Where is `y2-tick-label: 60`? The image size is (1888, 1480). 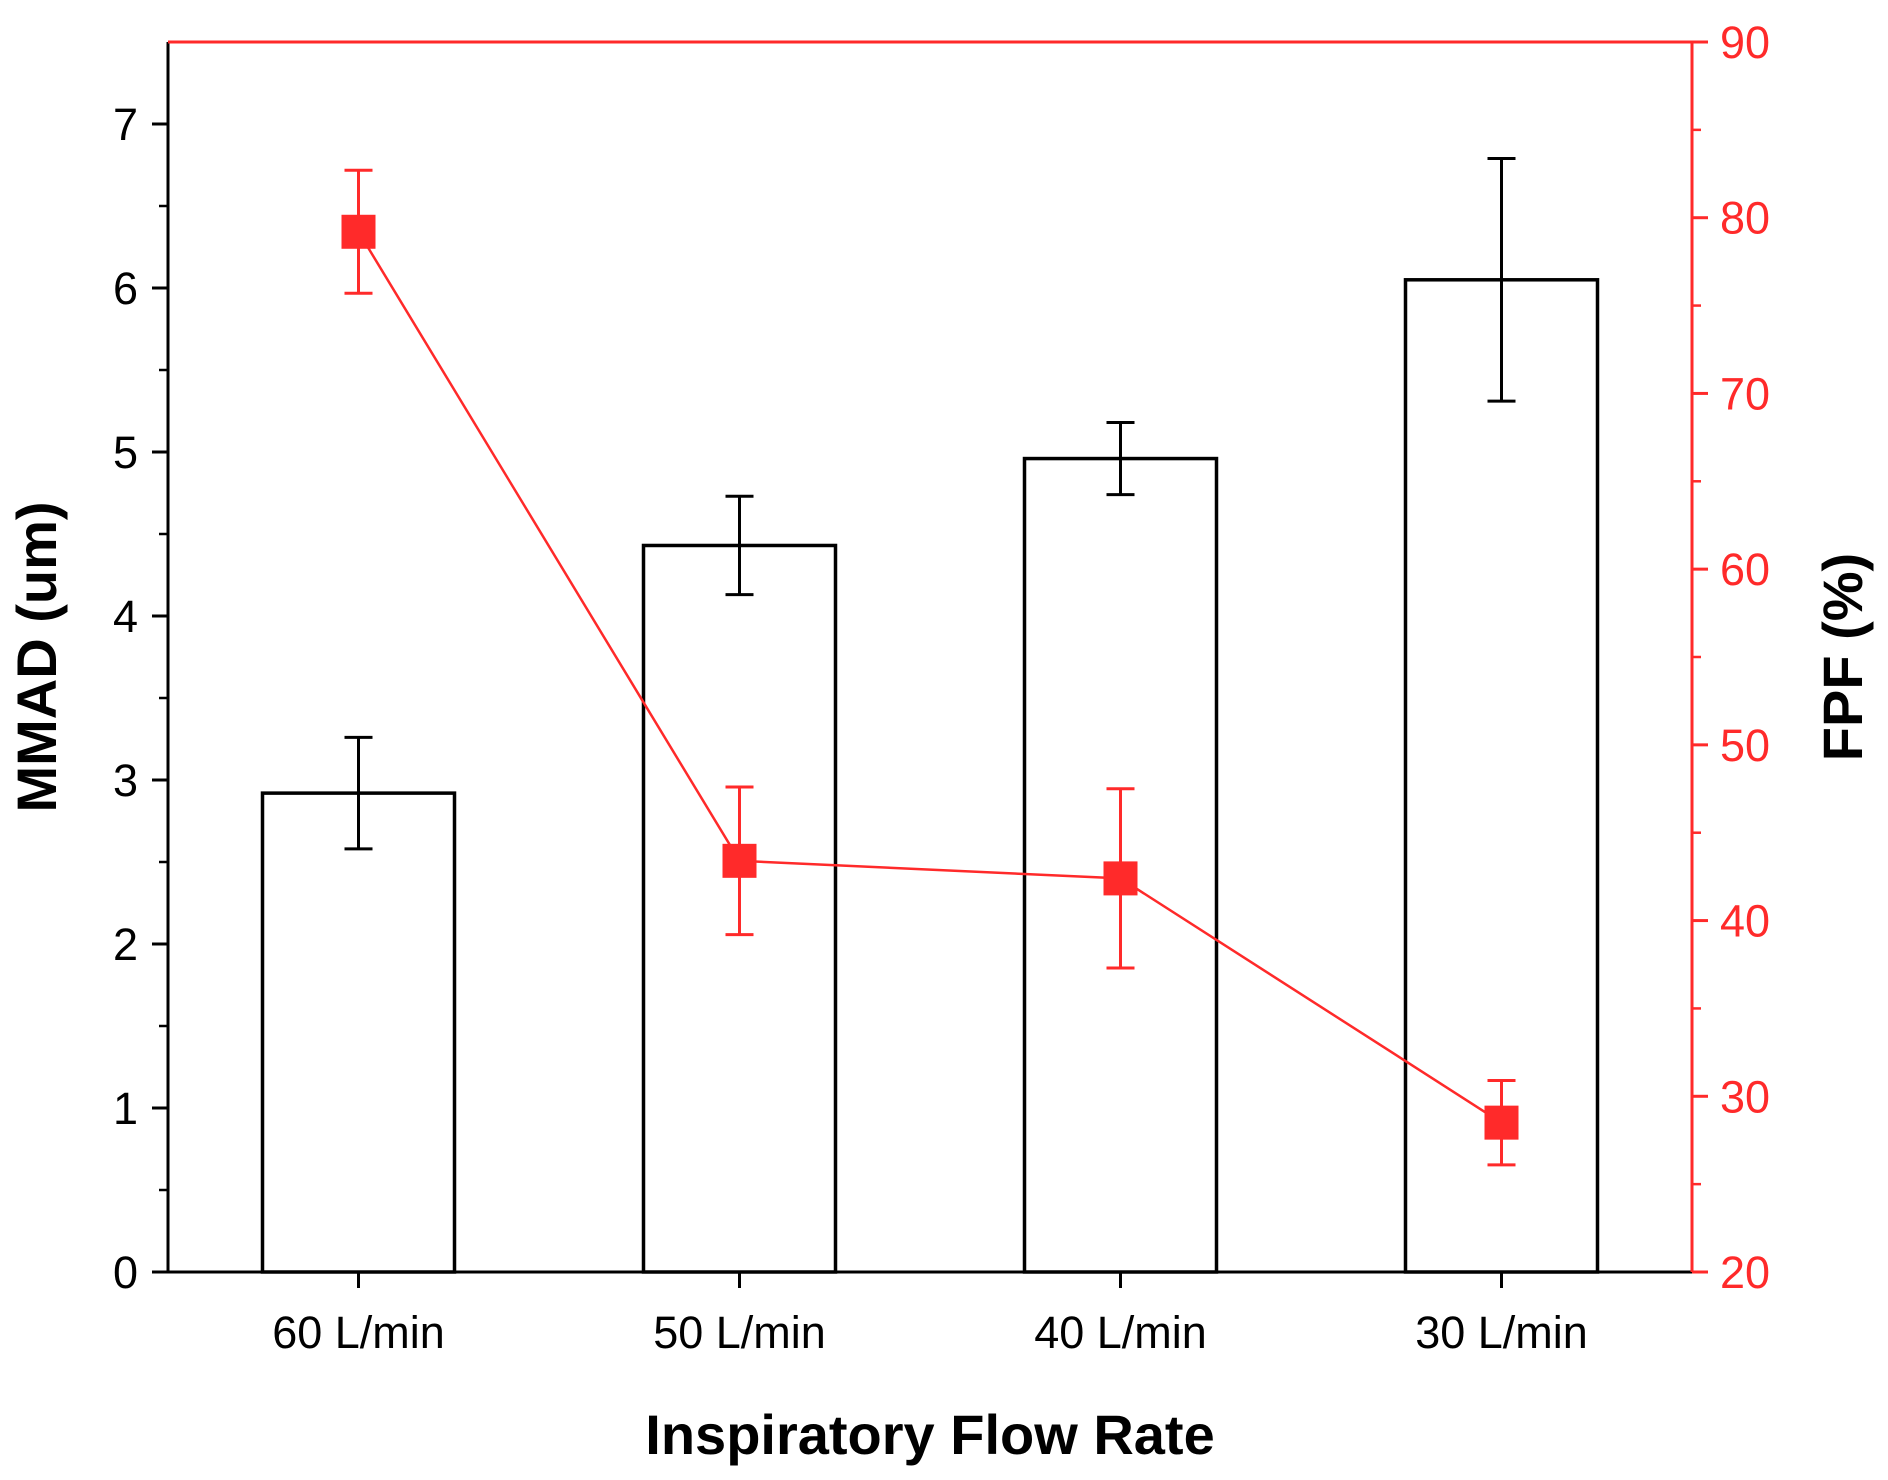 y2-tick-label: 60 is located at coordinates (1745, 569).